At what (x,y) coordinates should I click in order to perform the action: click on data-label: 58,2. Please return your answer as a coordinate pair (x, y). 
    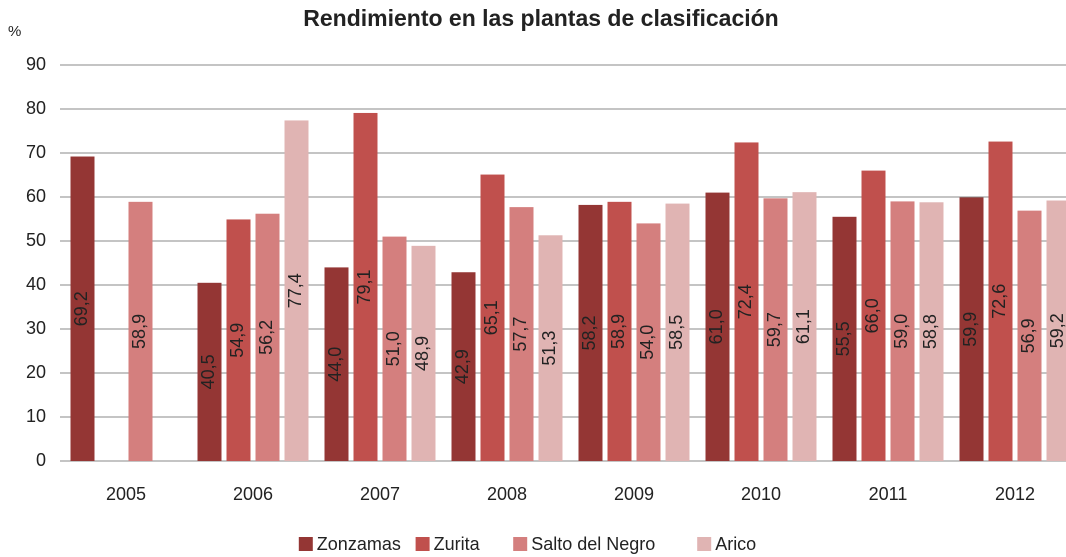
    Looking at the image, I should click on (589, 332).